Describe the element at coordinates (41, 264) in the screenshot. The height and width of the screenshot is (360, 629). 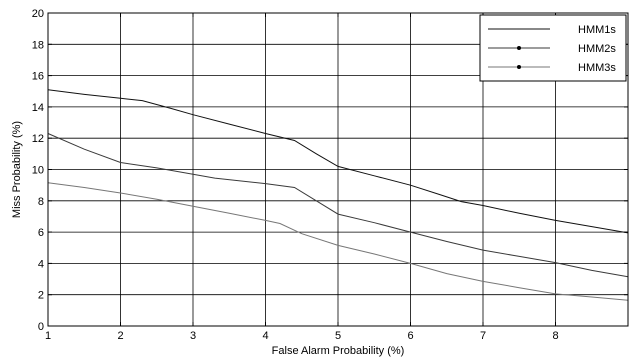
I see `y-tick-label: 4` at that location.